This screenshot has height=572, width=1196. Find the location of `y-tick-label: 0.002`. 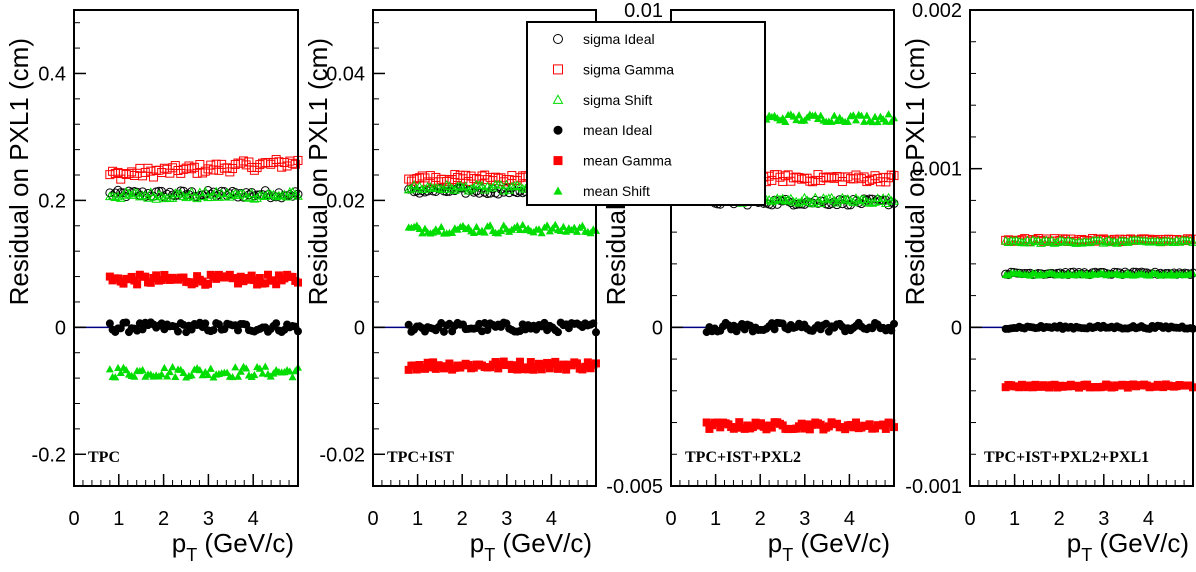

y-tick-label: 0.002 is located at coordinates (937, 11).